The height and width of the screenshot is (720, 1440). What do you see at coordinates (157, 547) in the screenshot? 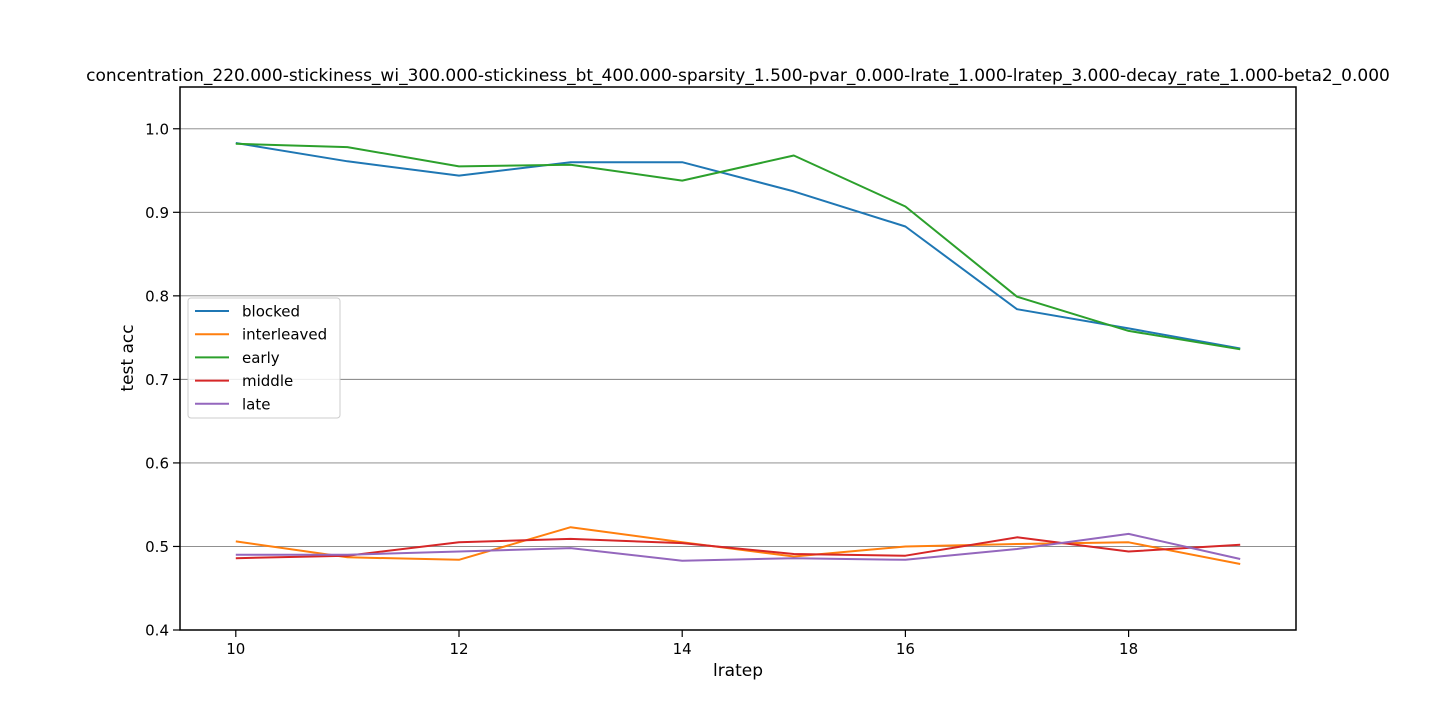
I see `y-tick-label: 0.5` at bounding box center [157, 547].